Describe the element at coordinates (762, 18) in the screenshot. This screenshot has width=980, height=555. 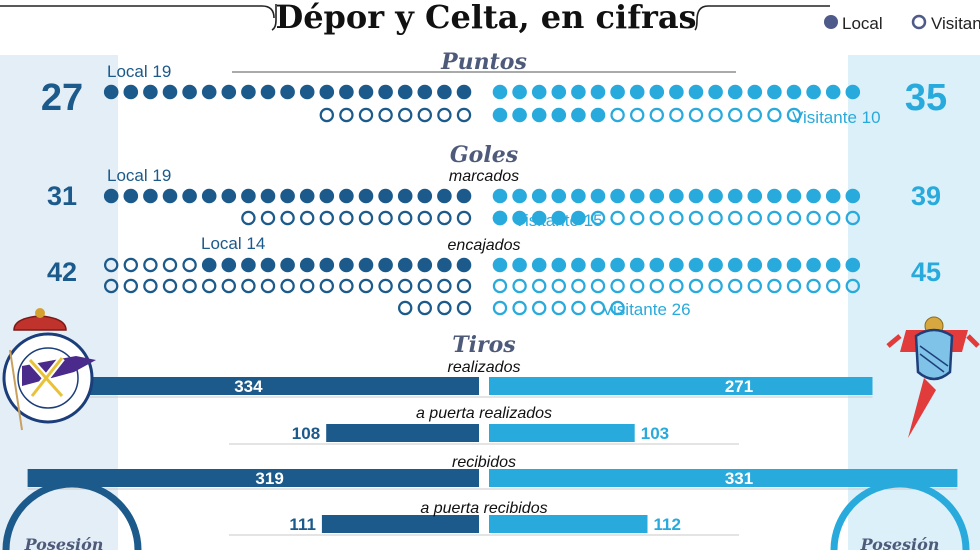
I see `title-frame-right` at that location.